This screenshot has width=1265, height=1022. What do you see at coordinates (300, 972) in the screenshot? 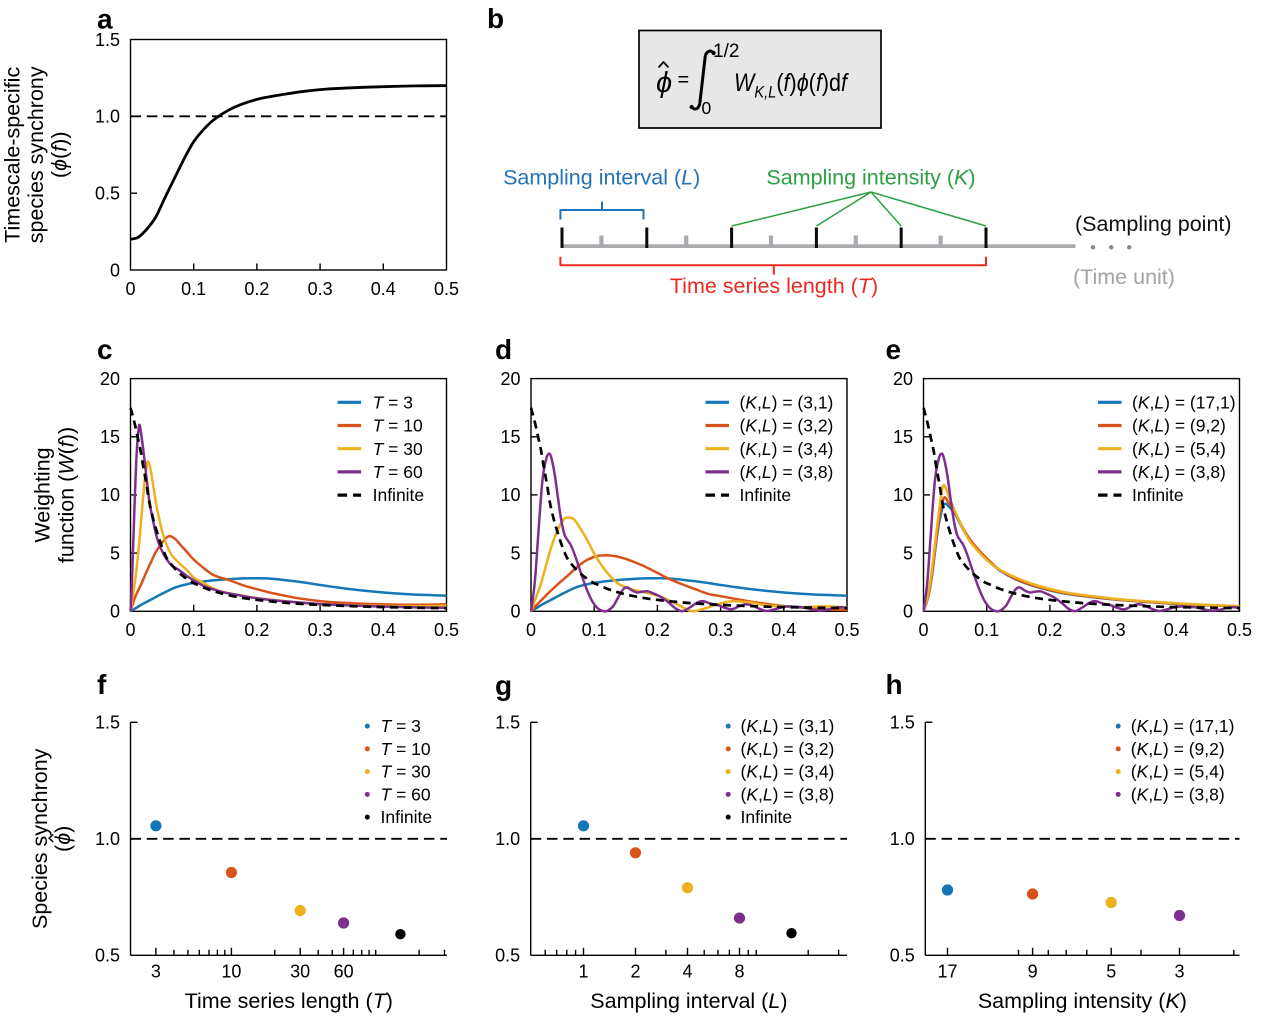
I see `svg-text: 30` at bounding box center [300, 972].